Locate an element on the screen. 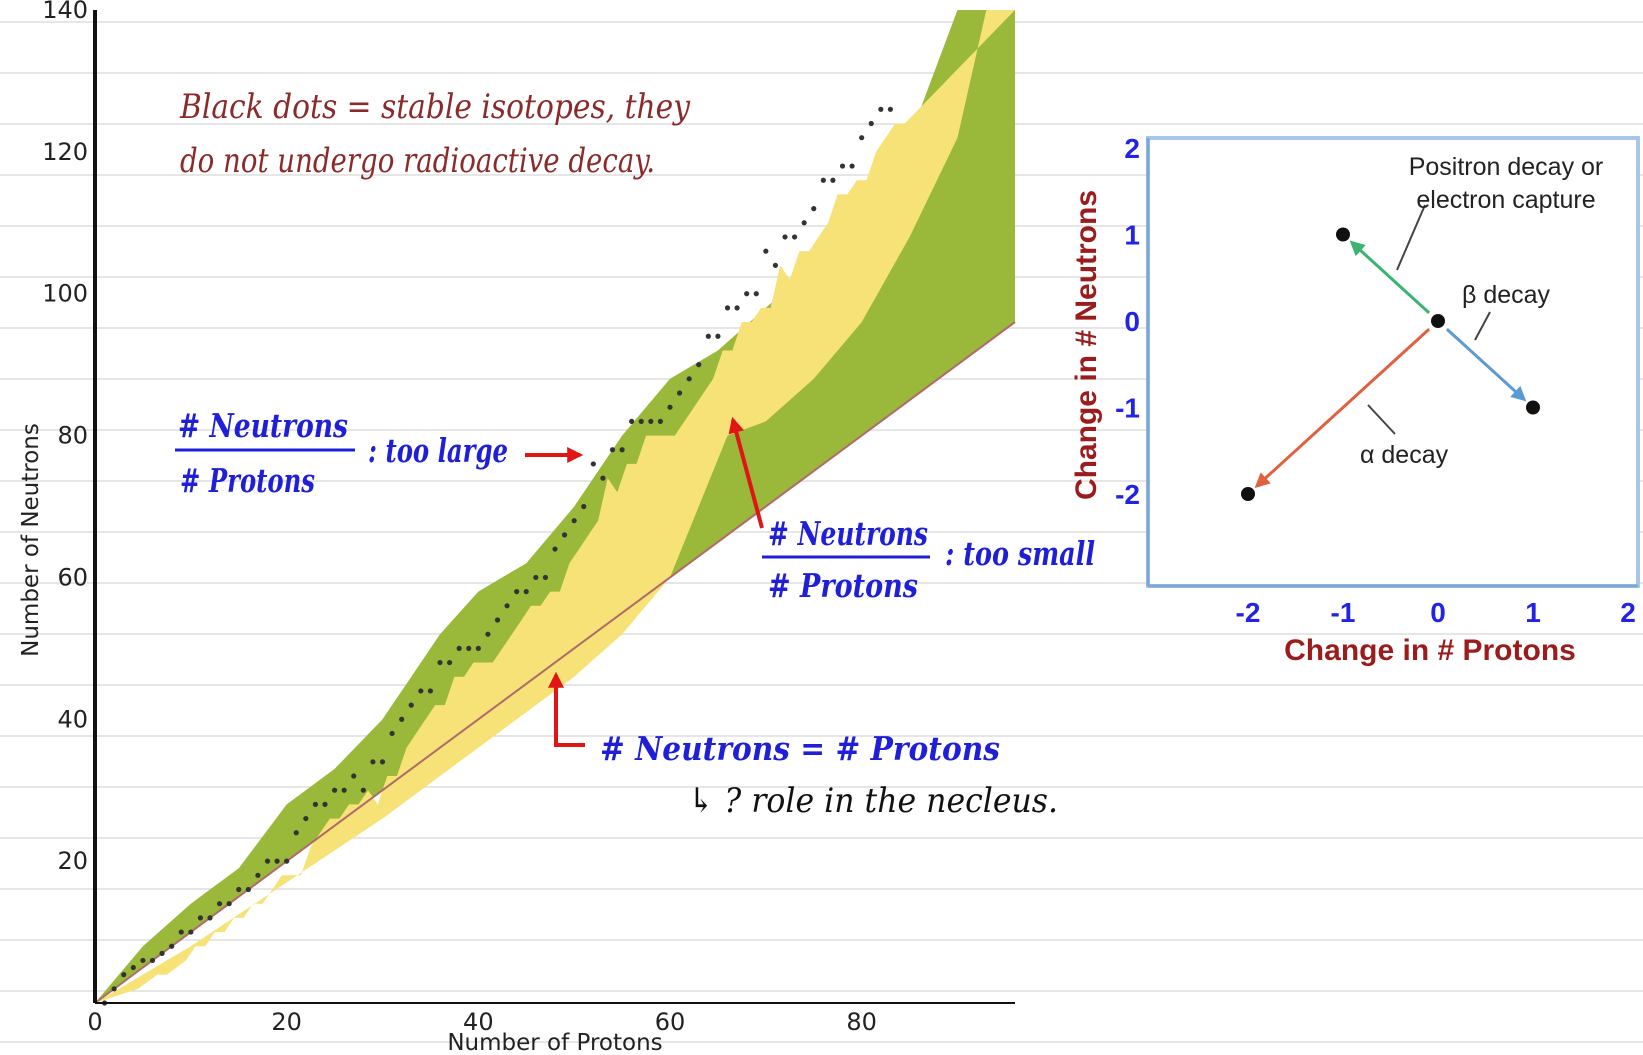  leader-beta is located at coordinates (1482, 326).